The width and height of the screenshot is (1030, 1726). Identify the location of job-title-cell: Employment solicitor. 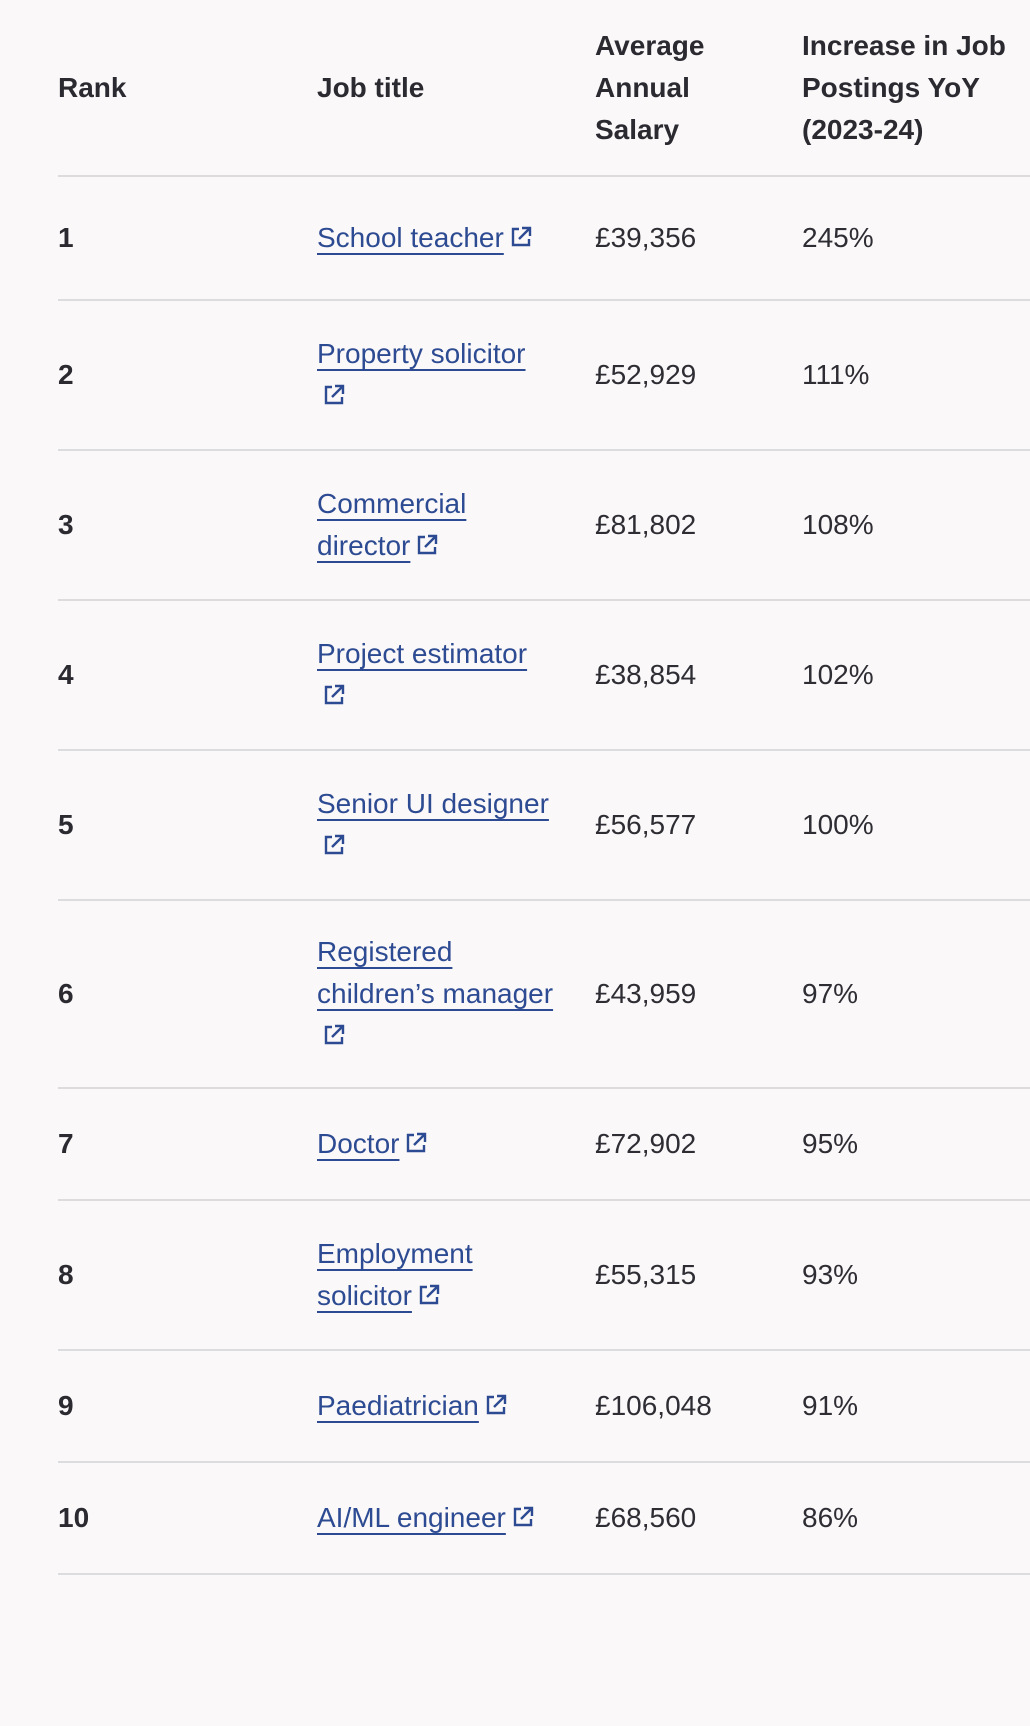
(456, 1275).